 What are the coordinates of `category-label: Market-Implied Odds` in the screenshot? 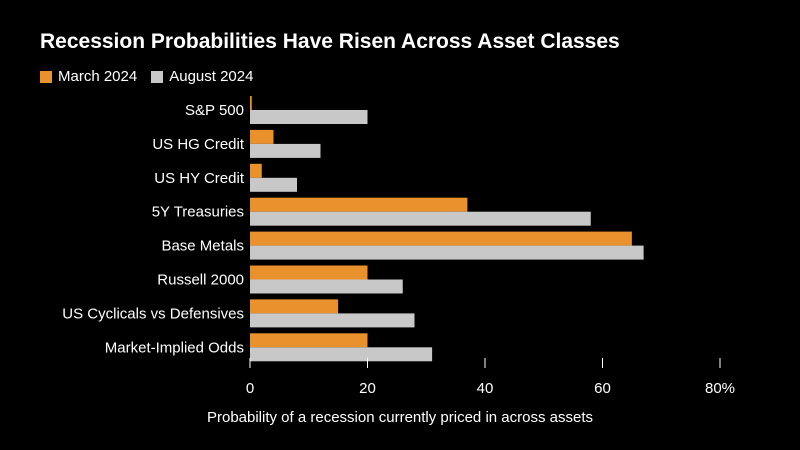 It's located at (174, 347).